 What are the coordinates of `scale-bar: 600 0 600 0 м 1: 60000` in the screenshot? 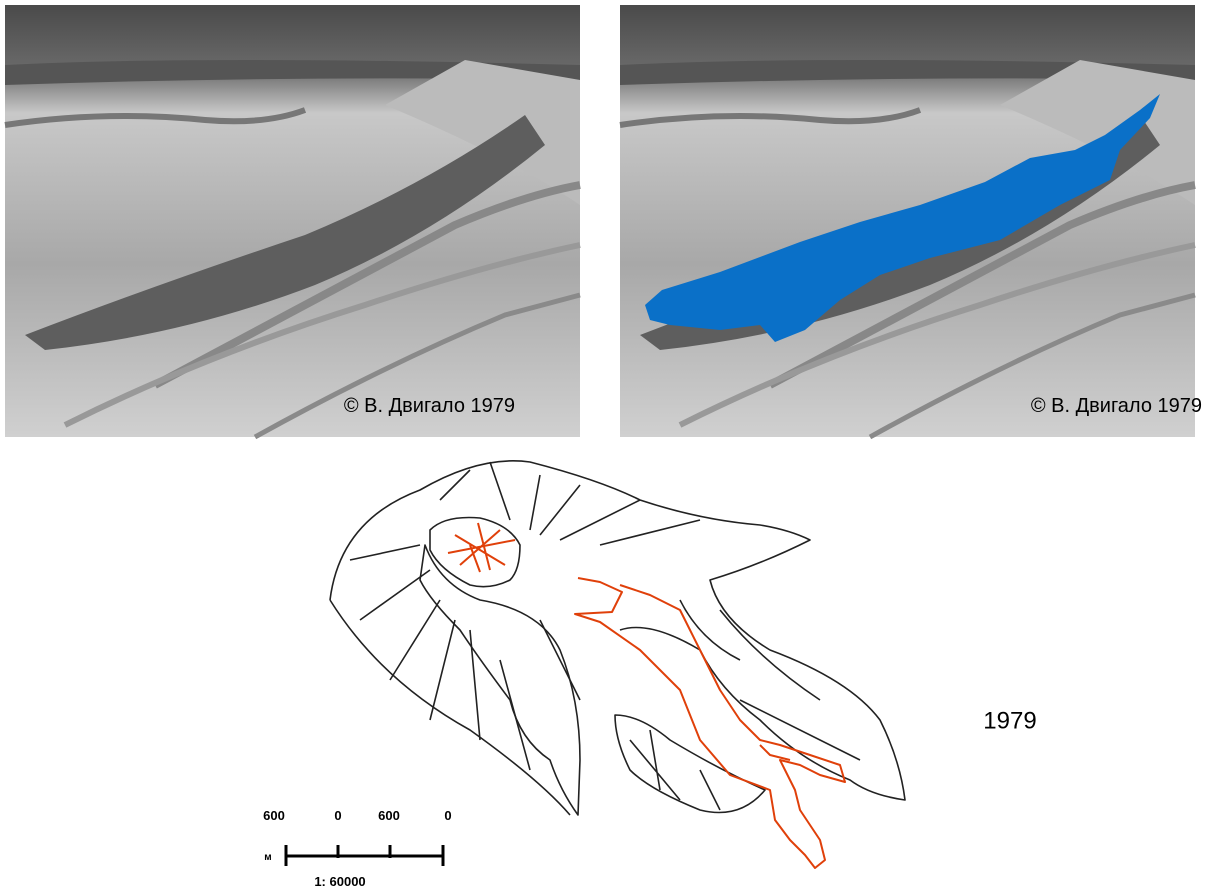 It's located at (357, 848).